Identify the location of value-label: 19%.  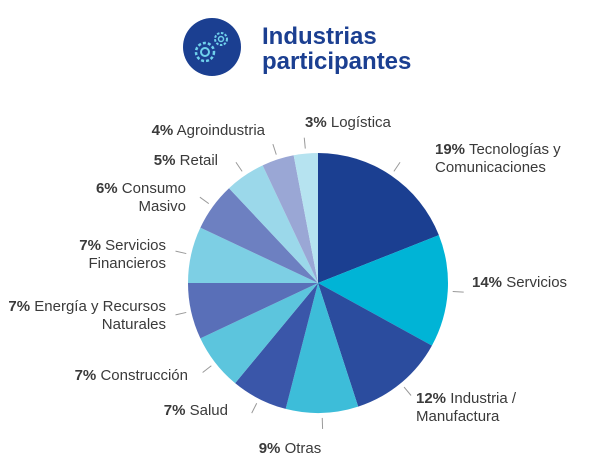
(450, 149).